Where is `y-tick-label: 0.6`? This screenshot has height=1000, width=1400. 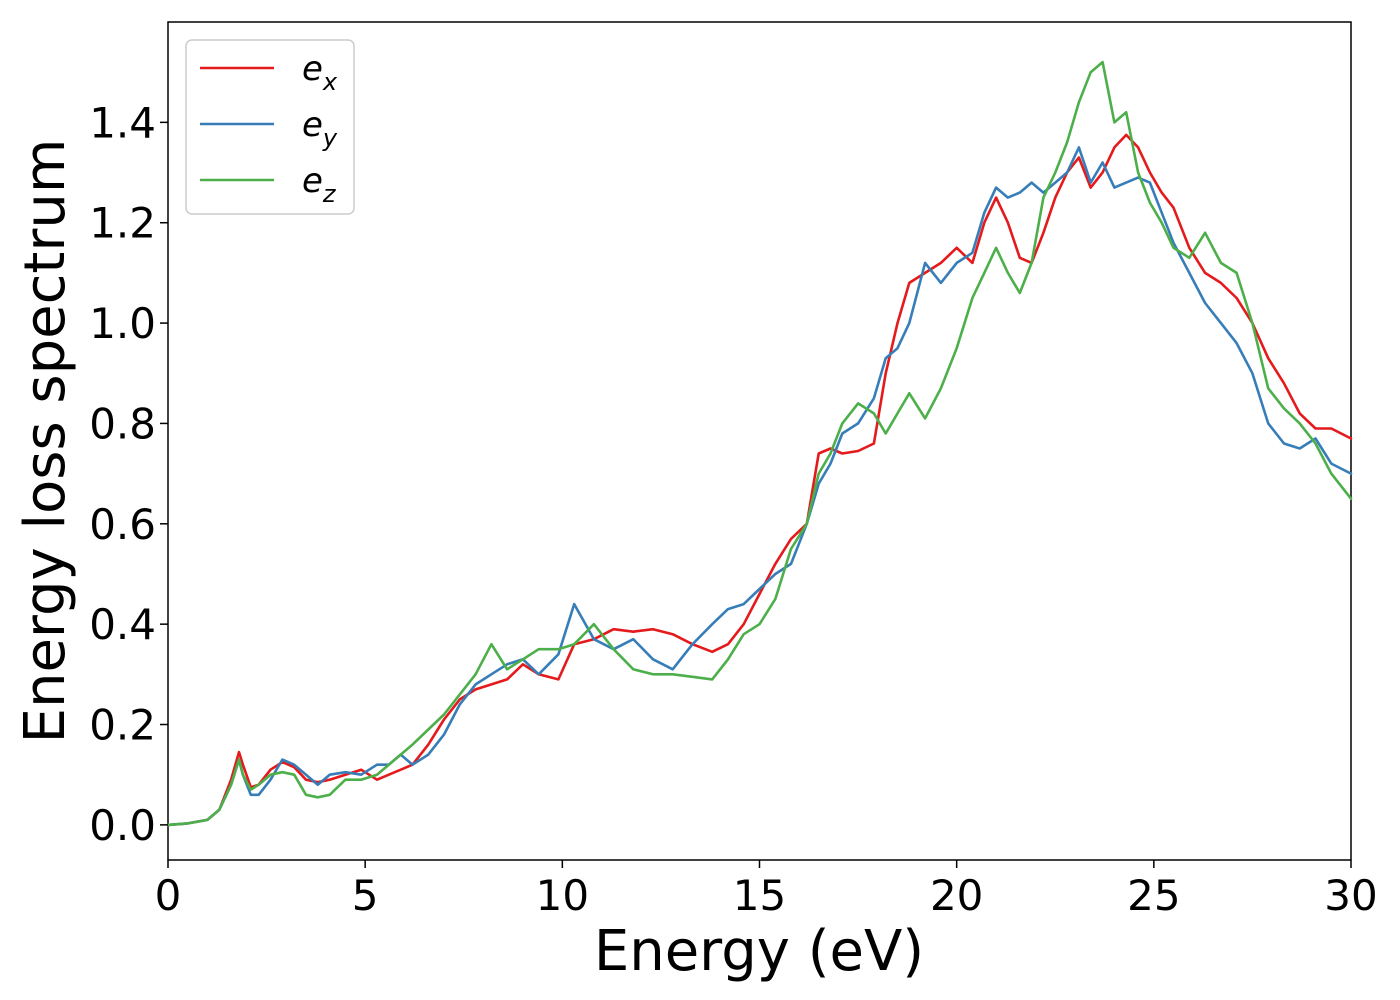
y-tick-label: 0.6 is located at coordinates (122, 524).